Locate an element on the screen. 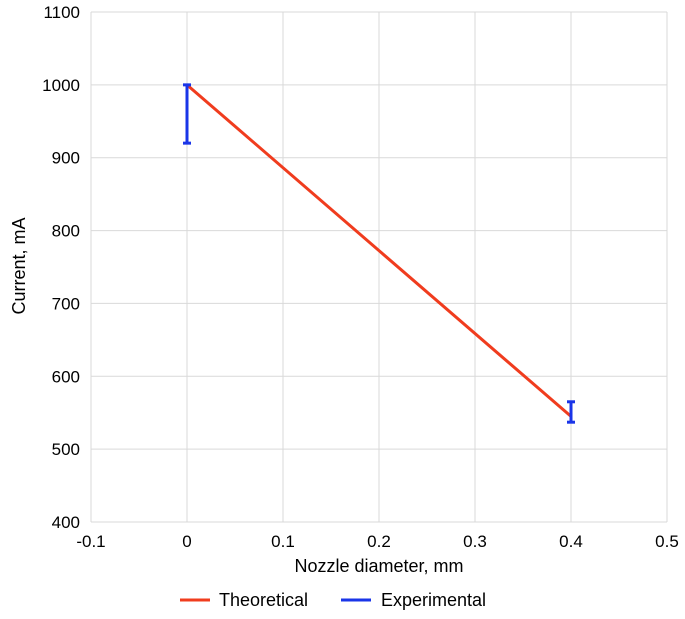  y-tick-label: 700 is located at coordinates (66, 303).